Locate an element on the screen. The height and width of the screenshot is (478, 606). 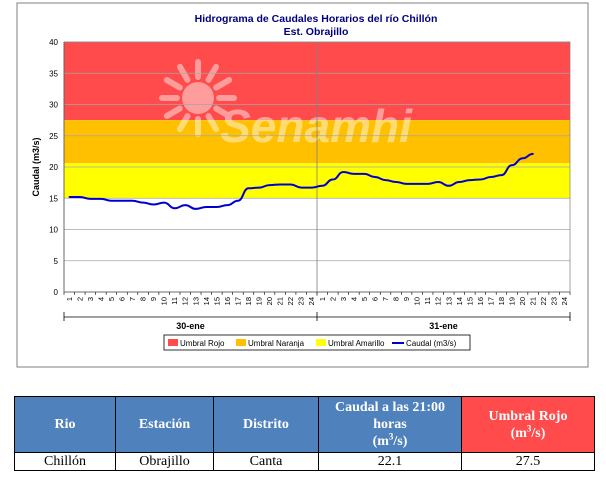
y-tick-labels: 0 5 10 15 20 25 30 35 40 is located at coordinates (53, 167).